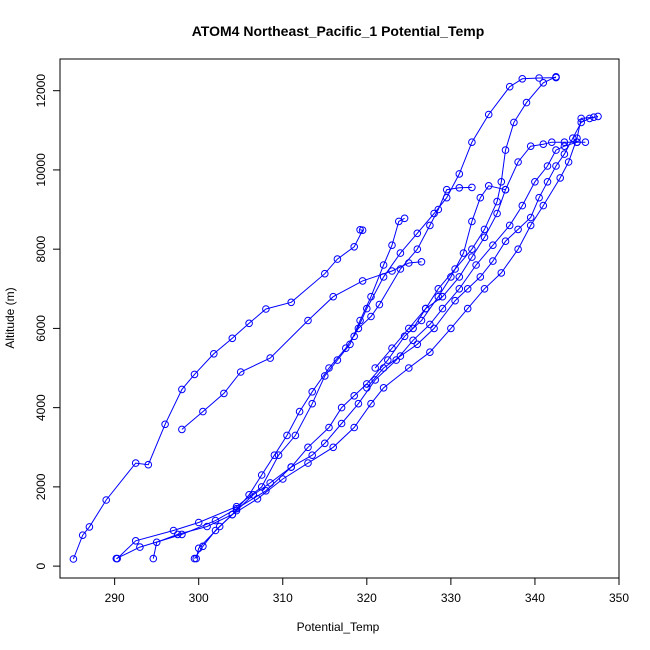  Describe the element at coordinates (10, 317) in the screenshot. I see `y-axis-label: Altitude (m)` at that location.